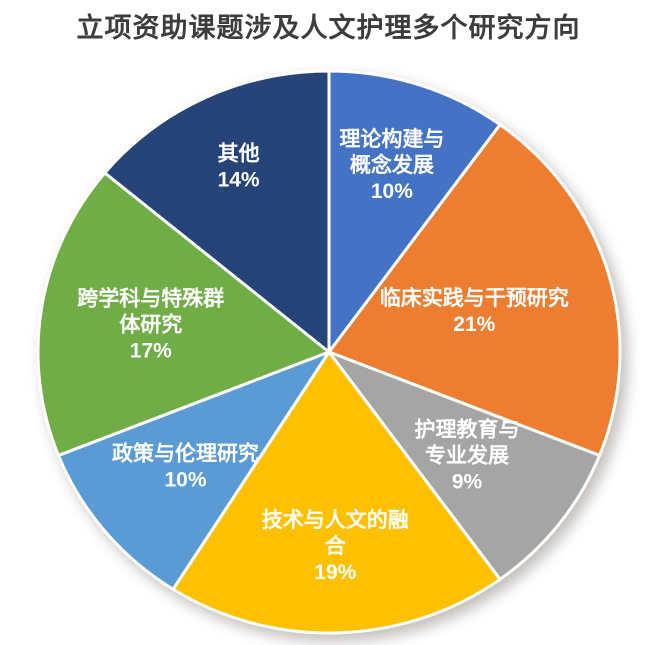 Image resolution: width=657 pixels, height=645 pixels. What do you see at coordinates (335, 545) in the screenshot?
I see `pie-slice-label-4: 技术与人文的融合 19%` at bounding box center [335, 545].